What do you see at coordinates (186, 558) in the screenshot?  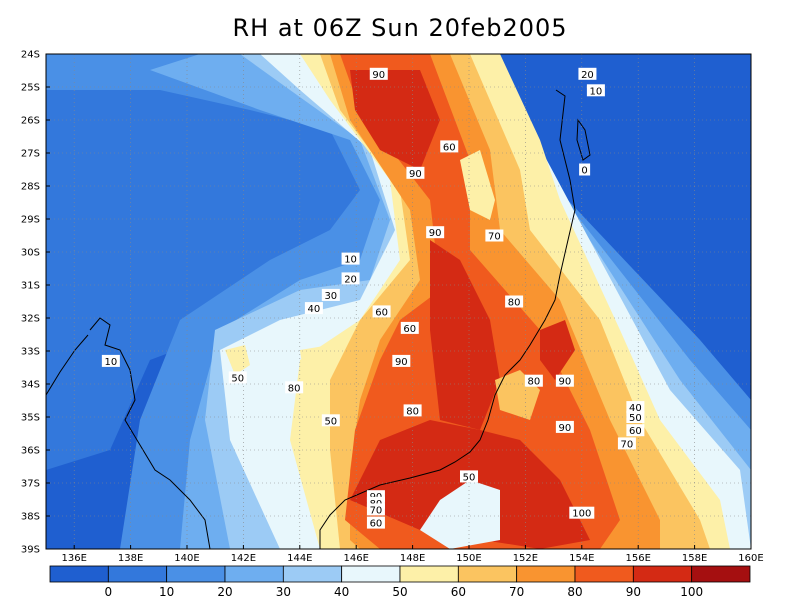 I see `lon-label: 140E` at bounding box center [186, 558].